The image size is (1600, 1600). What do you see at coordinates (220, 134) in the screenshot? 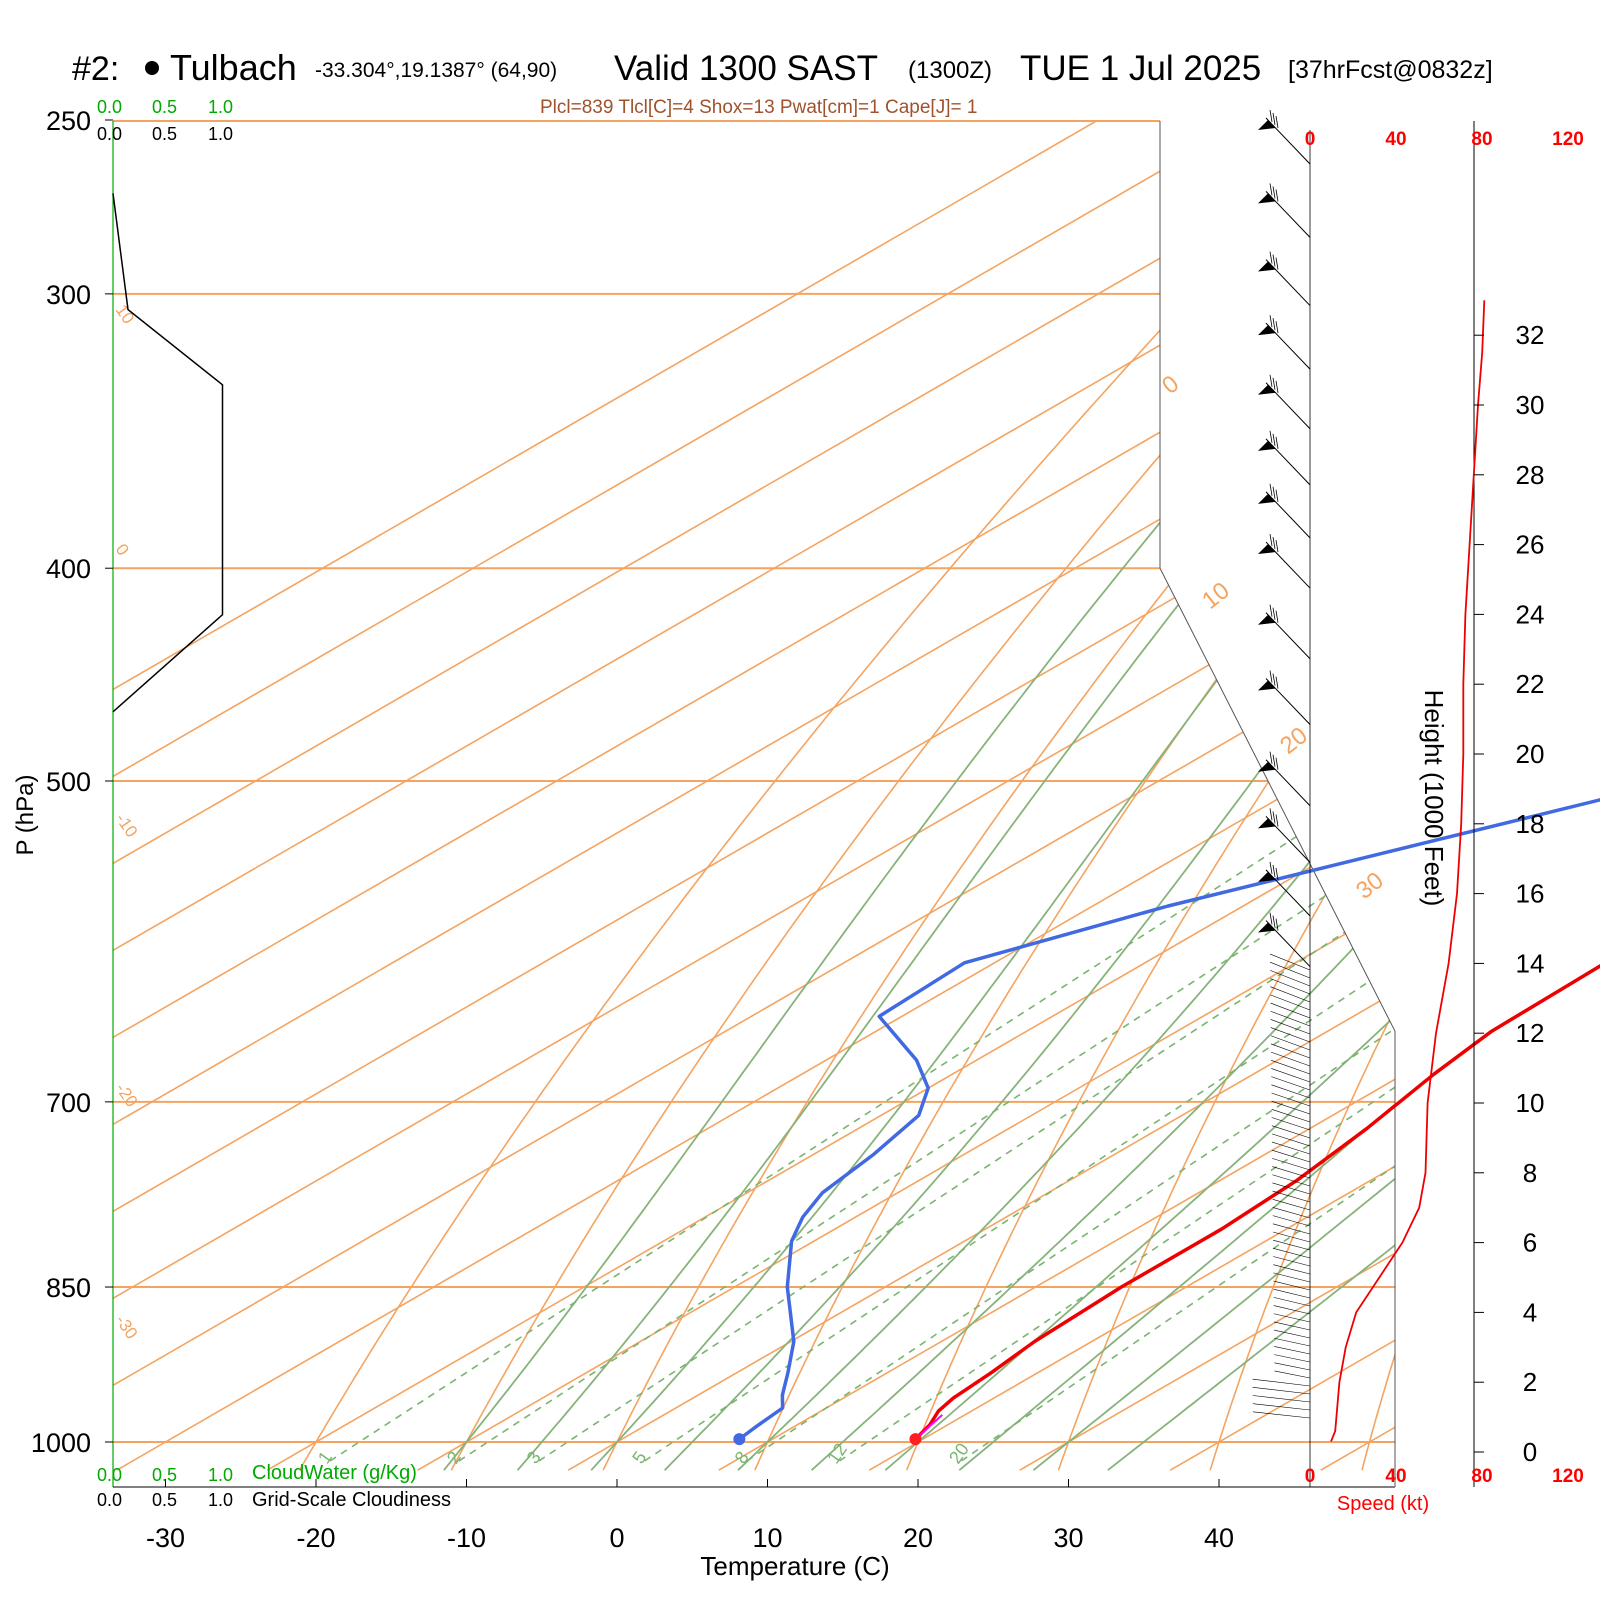
I see `cloudiness-scale-2: 1.0` at bounding box center [220, 134].